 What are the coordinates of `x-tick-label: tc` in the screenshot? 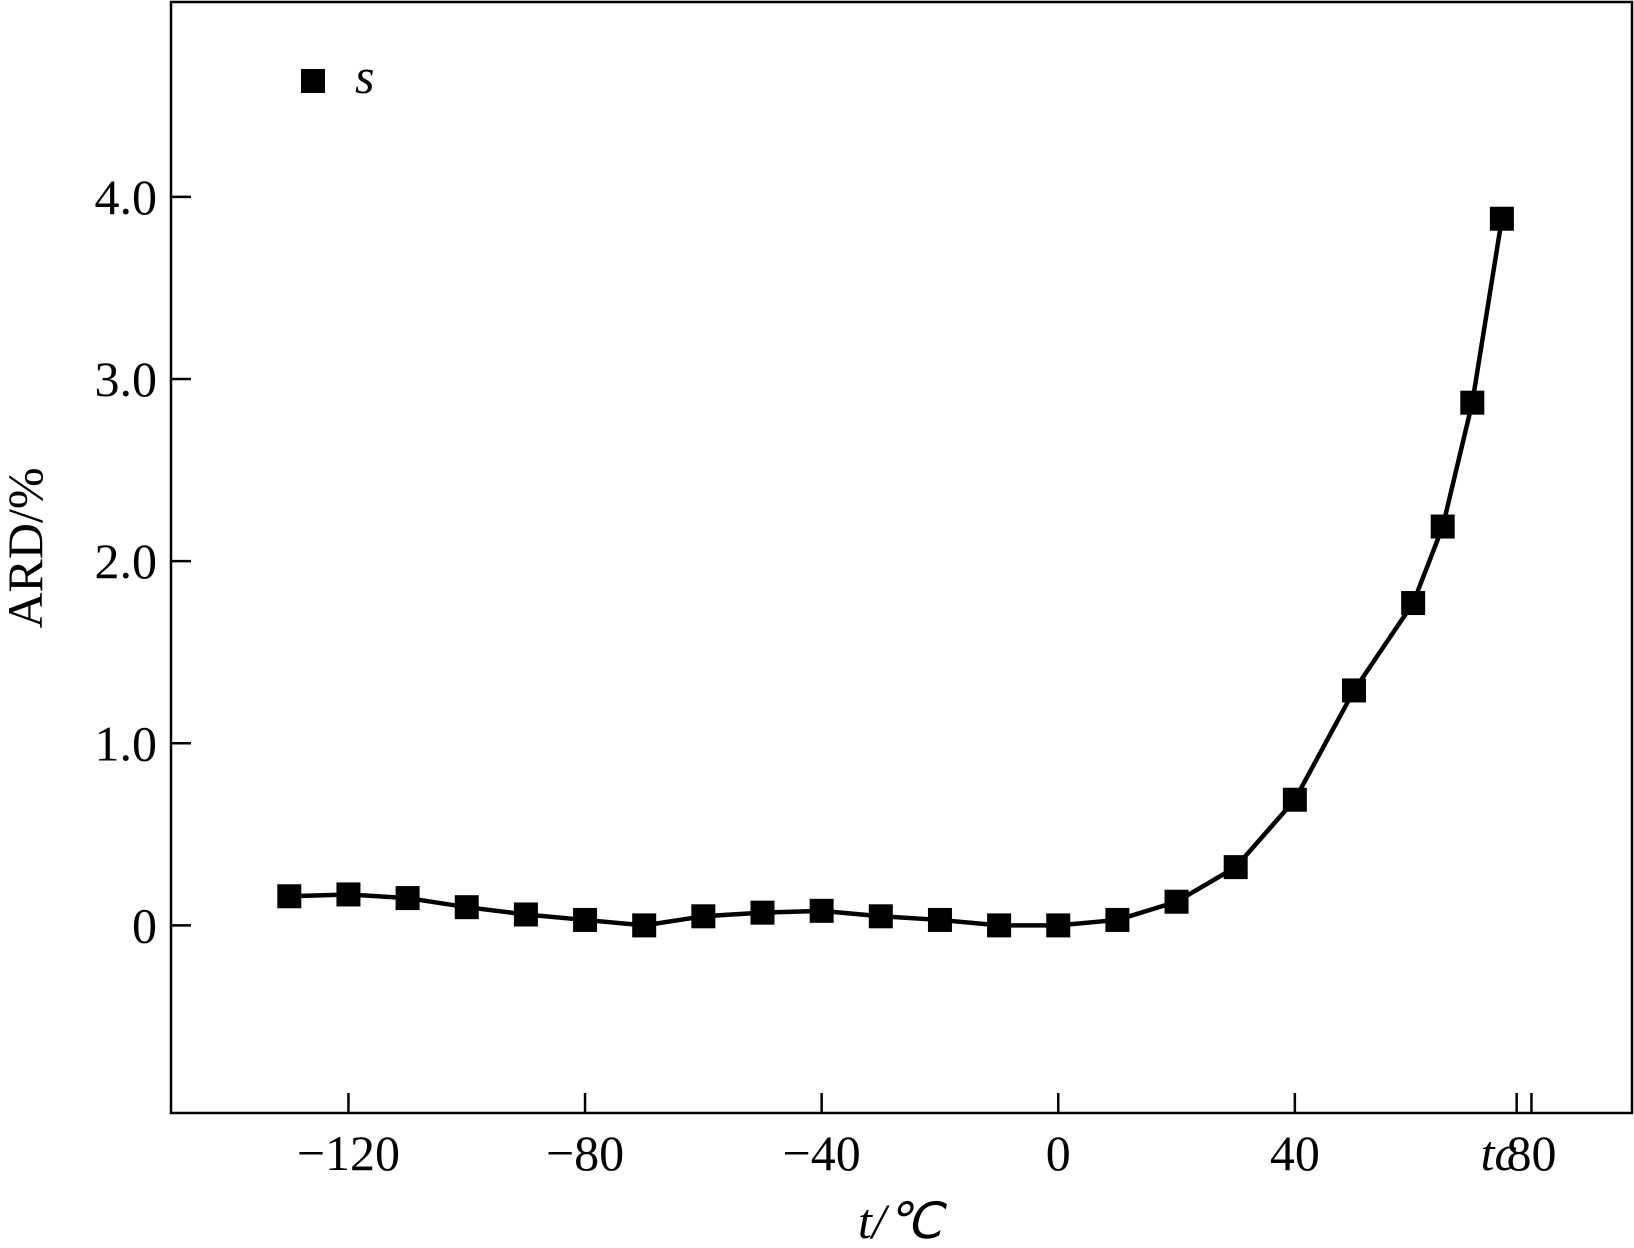 It's located at (1499, 1153).